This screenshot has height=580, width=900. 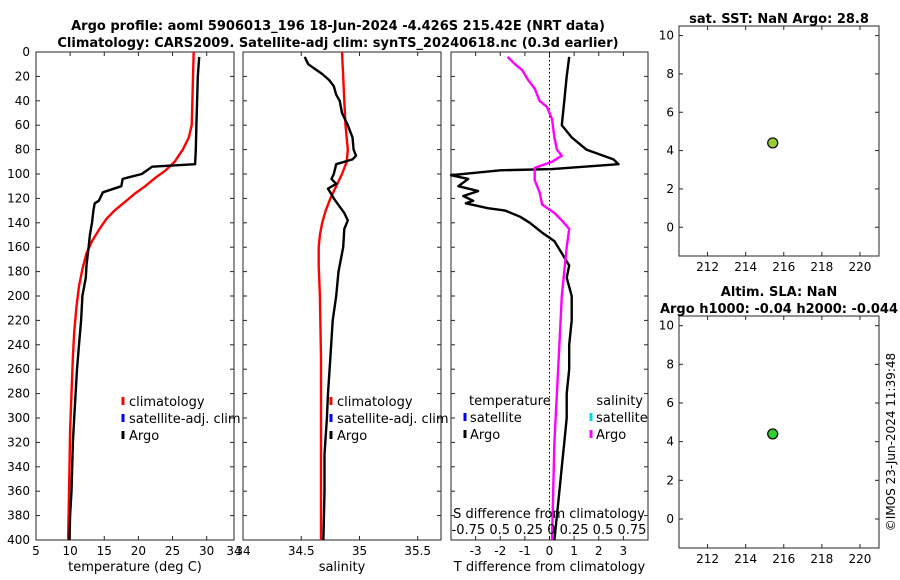 What do you see at coordinates (167, 402) in the screenshot?
I see `legend-label-temperature-0: climatology` at bounding box center [167, 402].